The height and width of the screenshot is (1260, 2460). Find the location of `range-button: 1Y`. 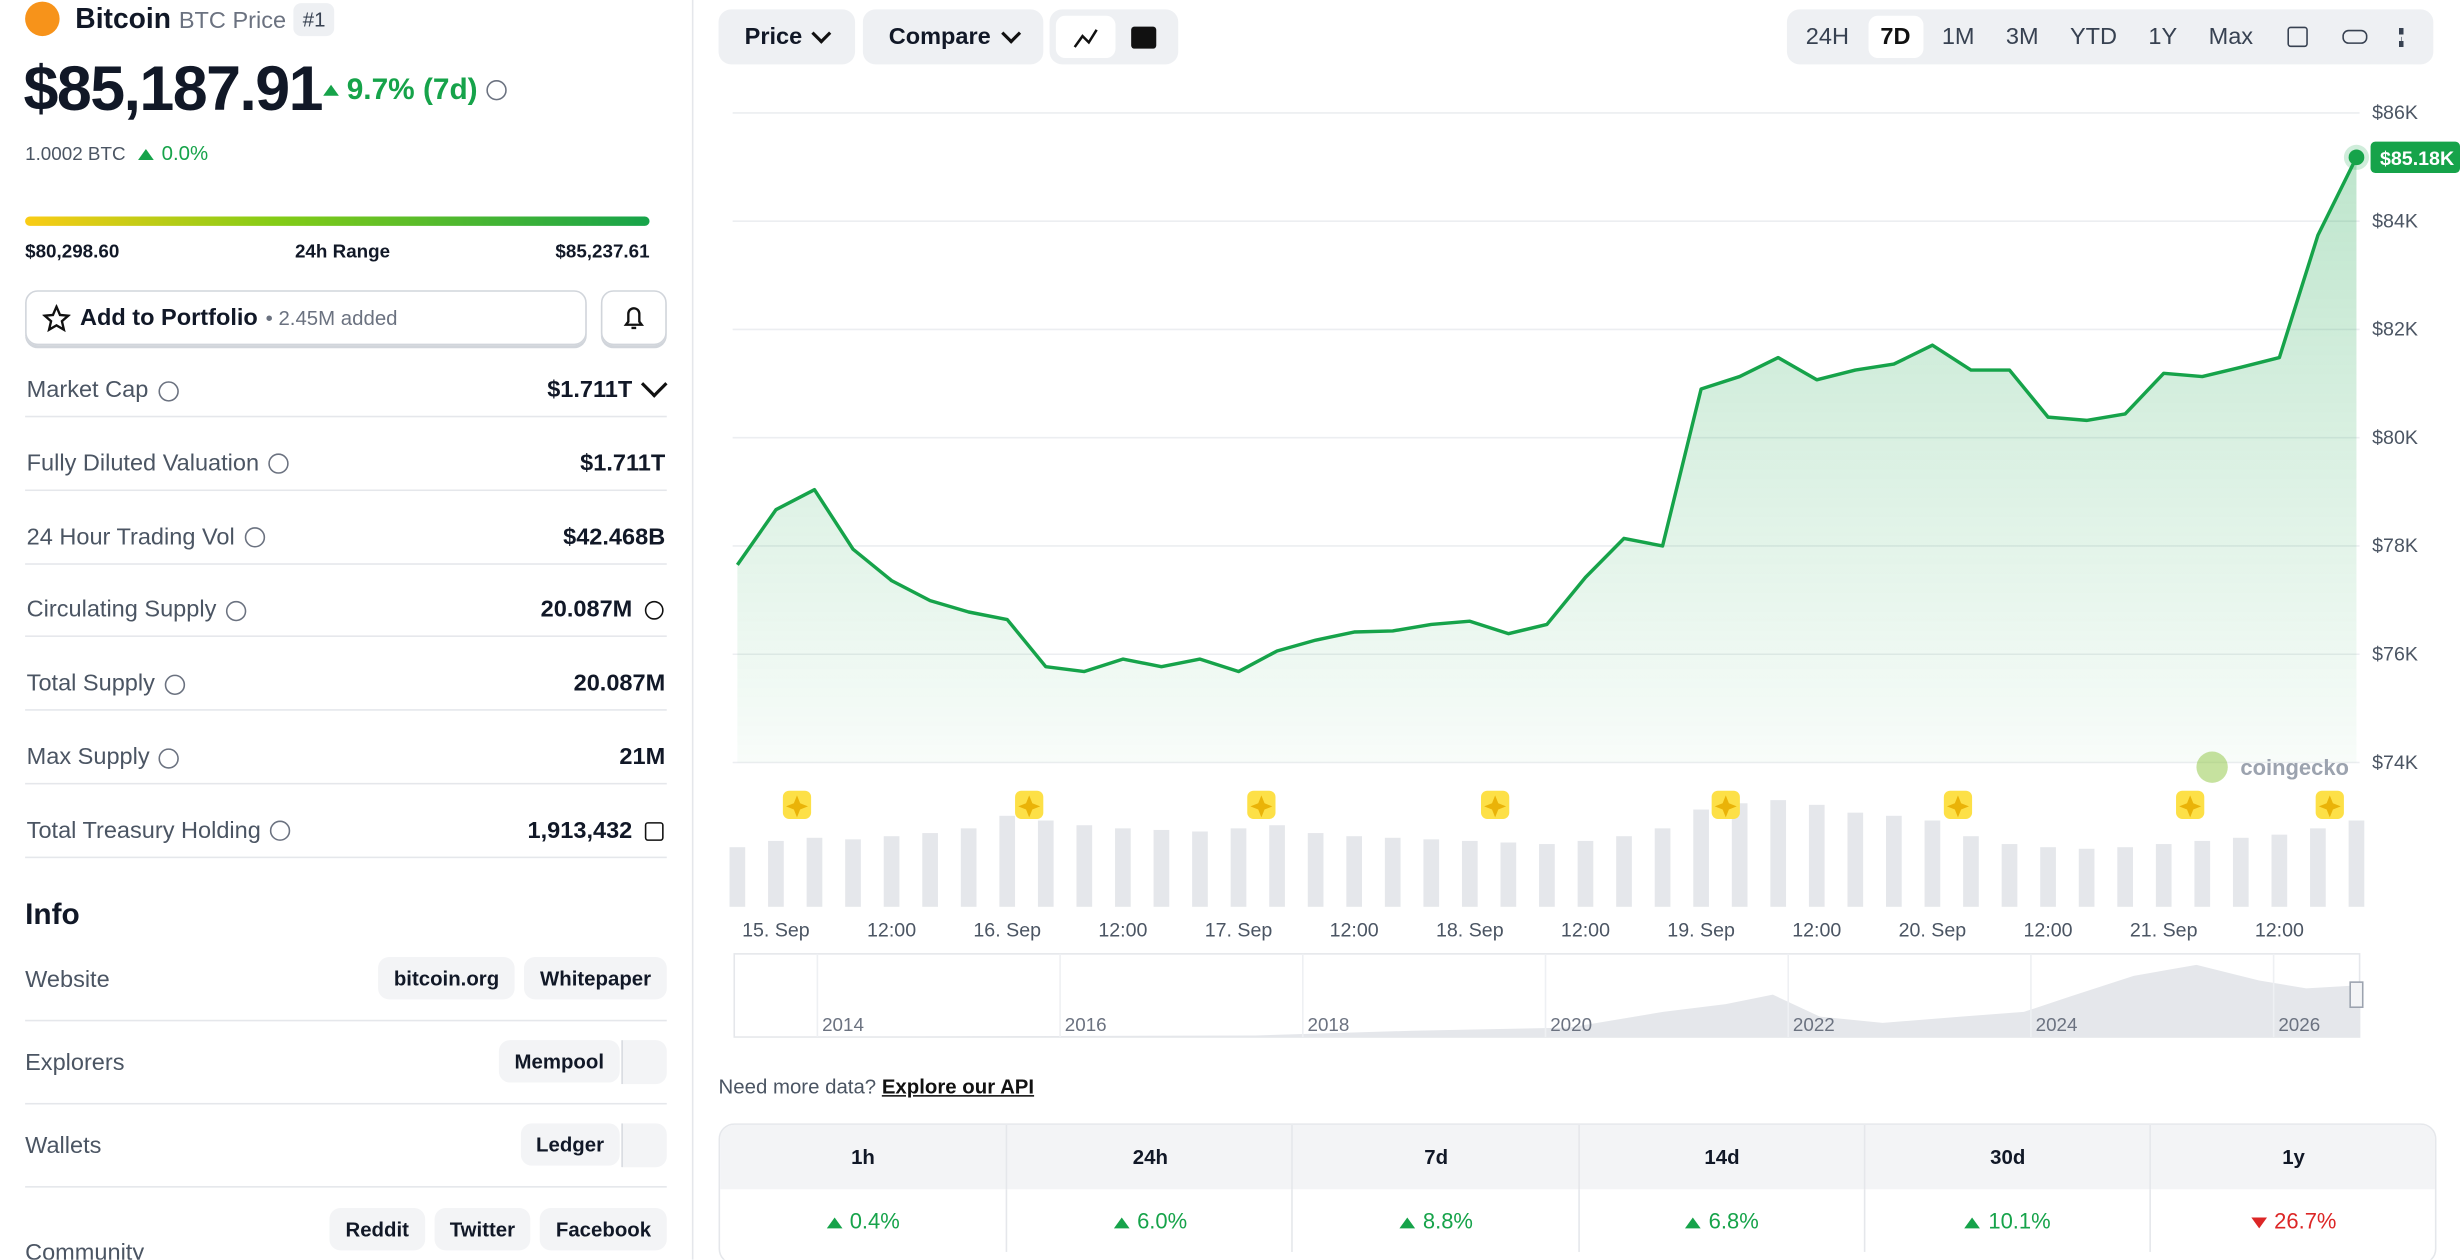

range-button: 1Y is located at coordinates (2163, 37).